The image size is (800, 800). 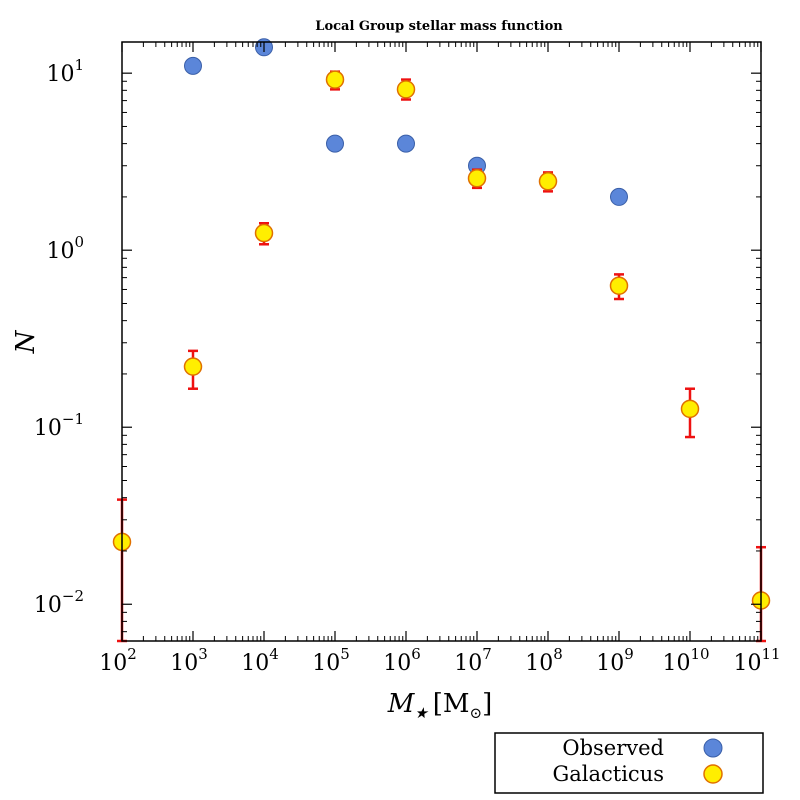 What do you see at coordinates (440, 705) in the screenshot?
I see `x-axis-label: M★ [M⊙]` at bounding box center [440, 705].